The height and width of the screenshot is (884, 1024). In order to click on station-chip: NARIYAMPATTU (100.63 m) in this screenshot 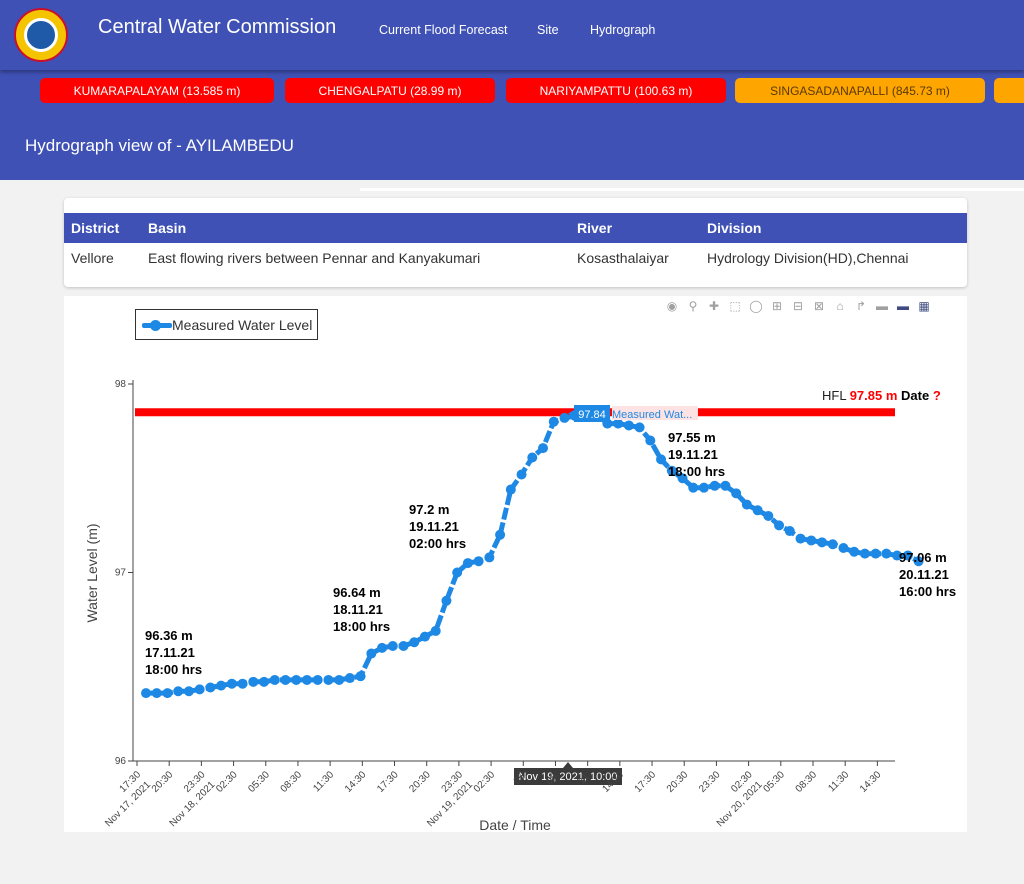, I will do `click(616, 90)`.